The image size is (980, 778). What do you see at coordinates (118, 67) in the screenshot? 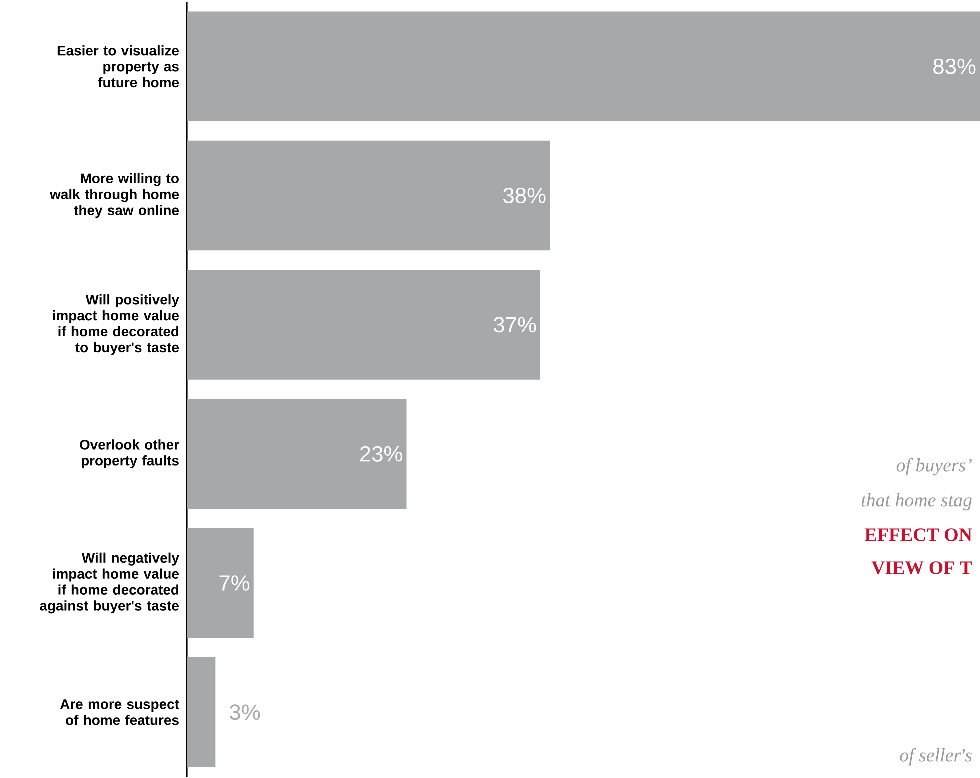
I see `y-tick-label: Easier to visualize property as future home` at bounding box center [118, 67].